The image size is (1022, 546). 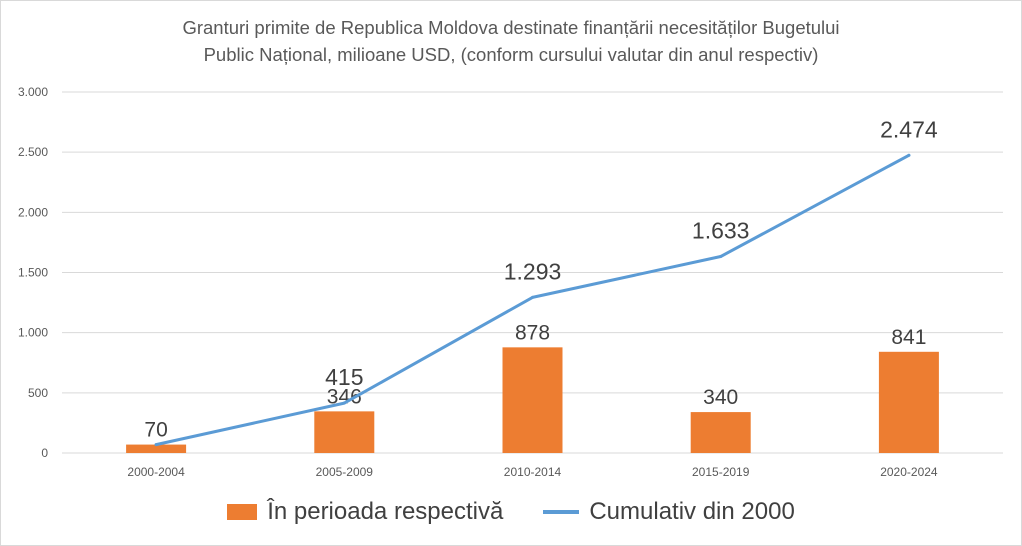 I want to click on bar-data-label: 70, so click(x=155, y=430).